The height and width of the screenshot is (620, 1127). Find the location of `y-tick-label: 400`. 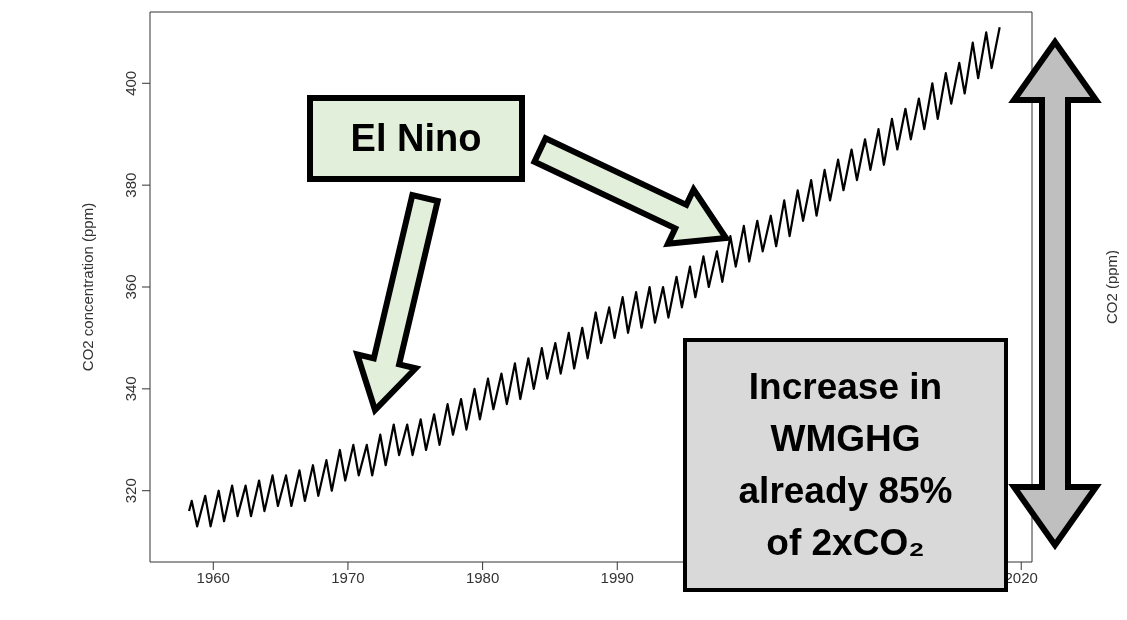

y-tick-label: 400 is located at coordinates (130, 83).